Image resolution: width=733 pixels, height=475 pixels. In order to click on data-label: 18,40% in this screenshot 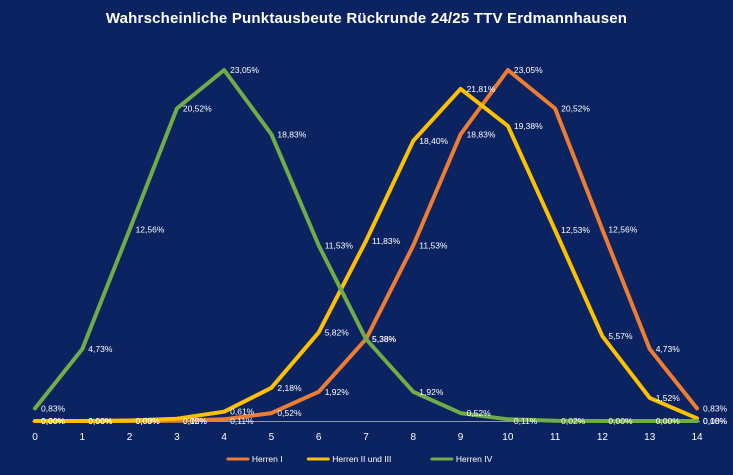, I will do `click(433, 141)`.